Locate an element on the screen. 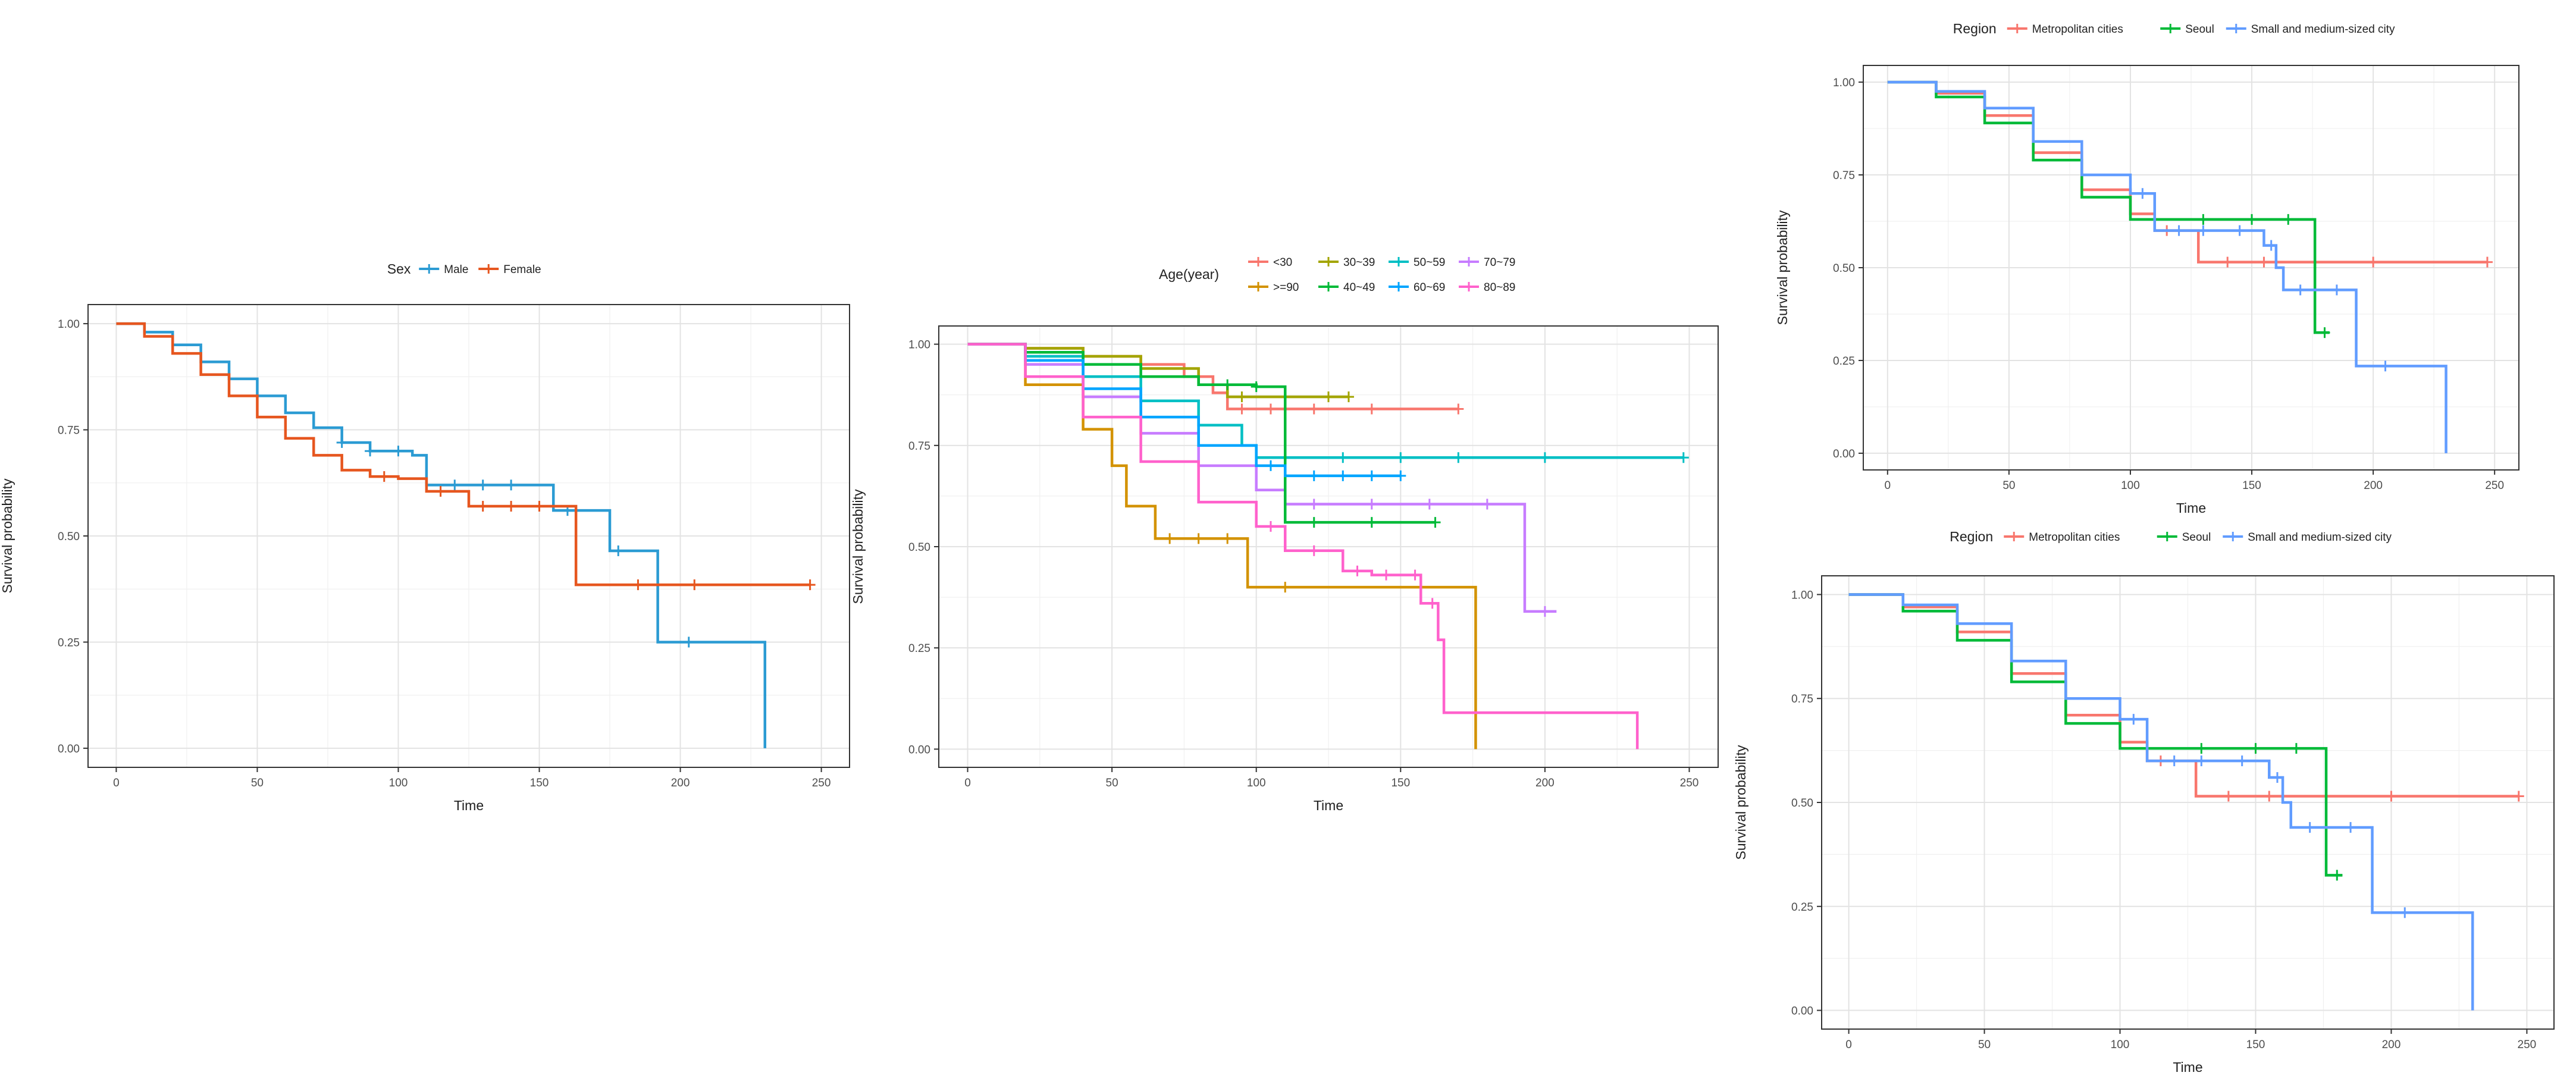 Image resolution: width=2576 pixels, height=1085 pixels. series-80~89 is located at coordinates (1303, 546).